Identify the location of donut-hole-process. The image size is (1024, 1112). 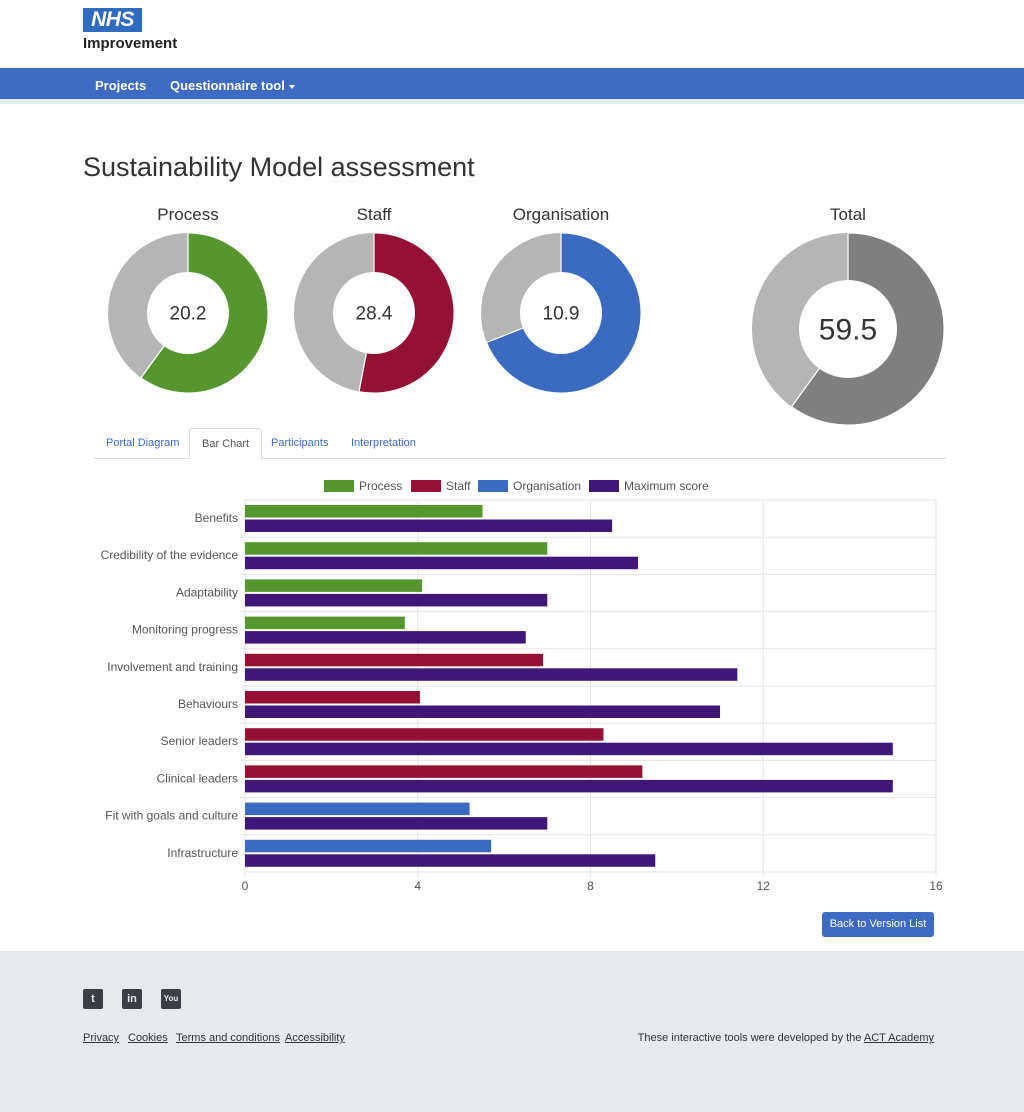
(188, 313).